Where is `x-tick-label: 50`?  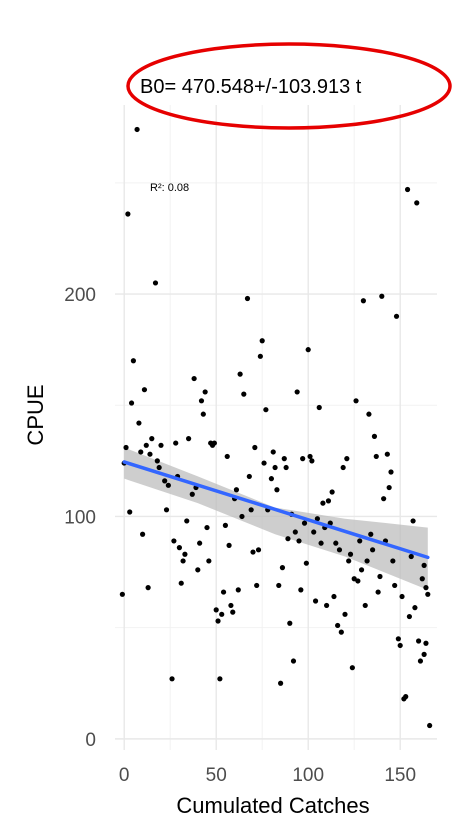
x-tick-label: 50 is located at coordinates (216, 775).